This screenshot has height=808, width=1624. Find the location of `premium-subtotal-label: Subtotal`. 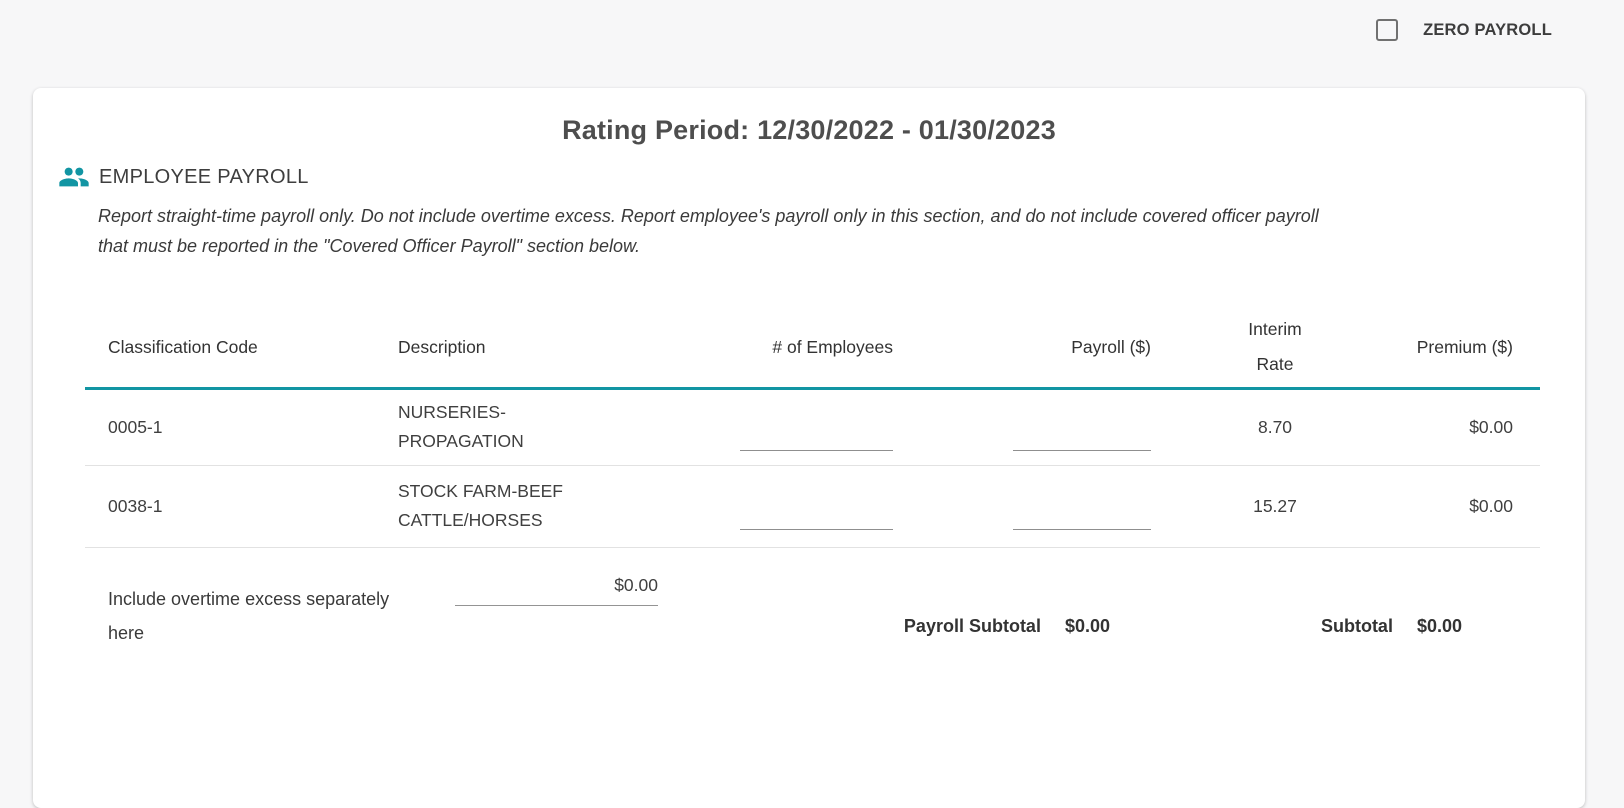

premium-subtotal-label: Subtotal is located at coordinates (1356, 625).